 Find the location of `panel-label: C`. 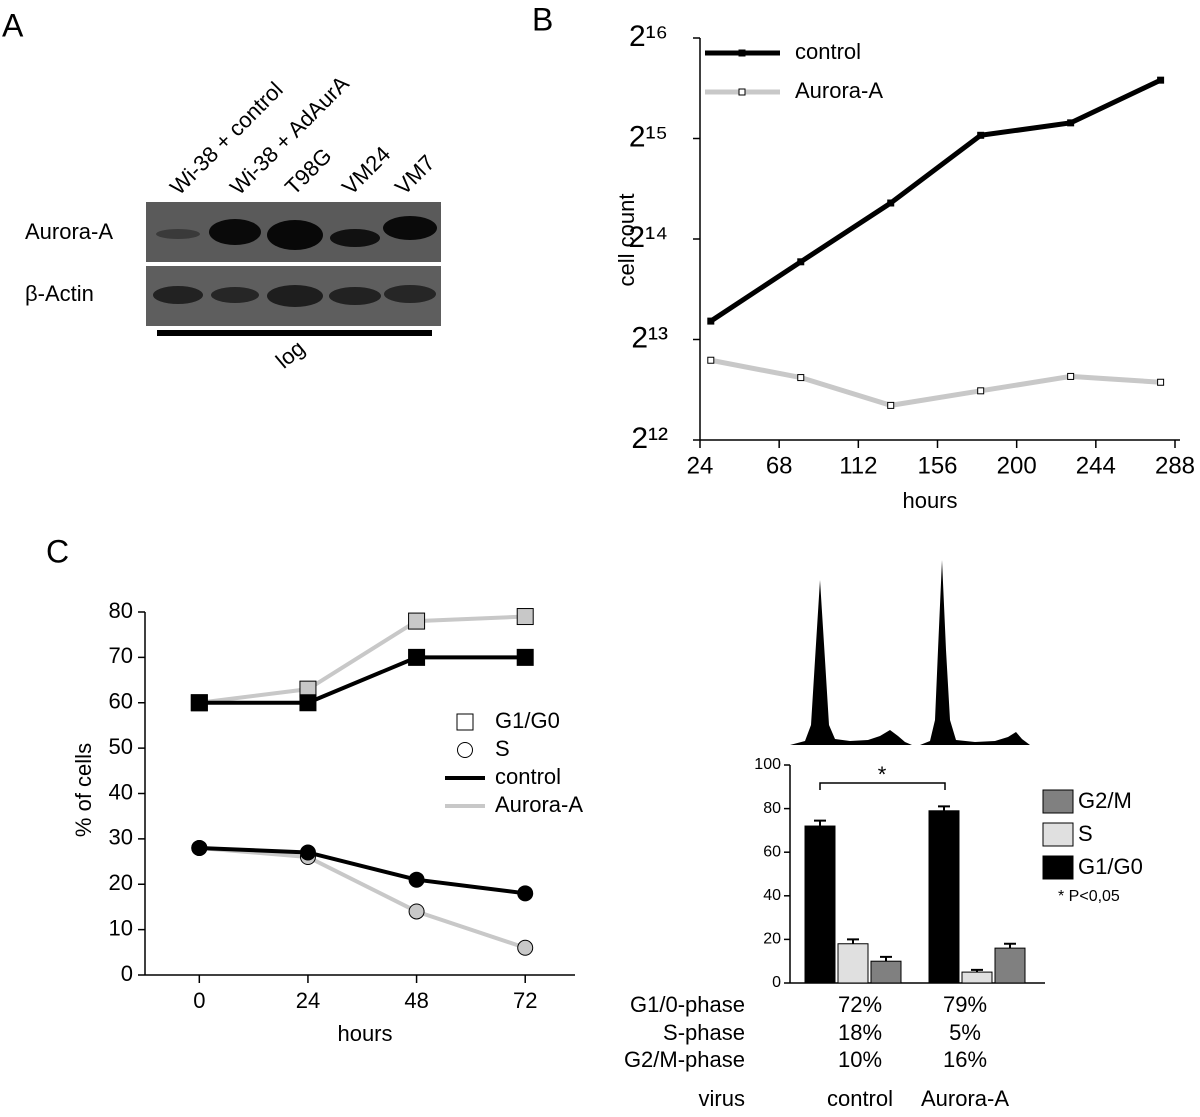

panel-label: C is located at coordinates (57, 551).